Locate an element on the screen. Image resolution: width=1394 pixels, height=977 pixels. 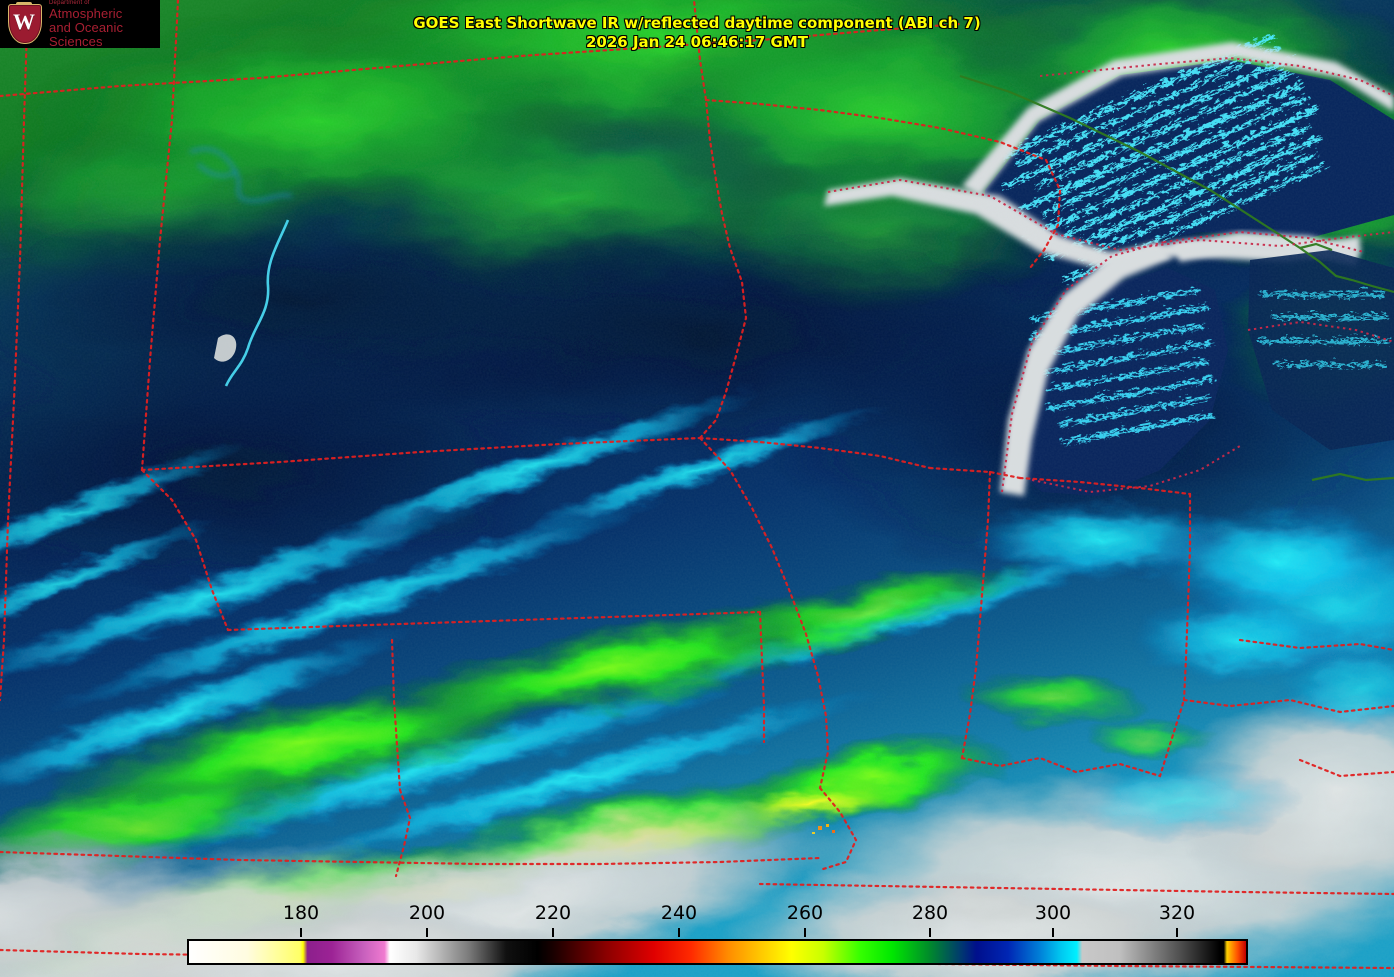
logo-department-prefix: Department of is located at coordinates (69, 3).